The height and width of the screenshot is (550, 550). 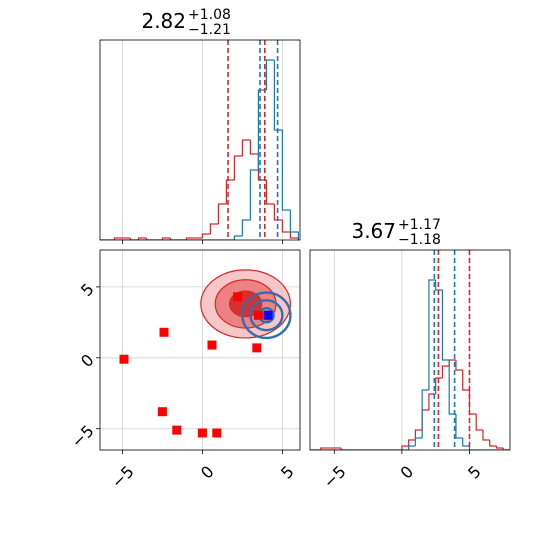 What do you see at coordinates (373, 231) in the screenshot?
I see `panel-title: 3.67` at bounding box center [373, 231].